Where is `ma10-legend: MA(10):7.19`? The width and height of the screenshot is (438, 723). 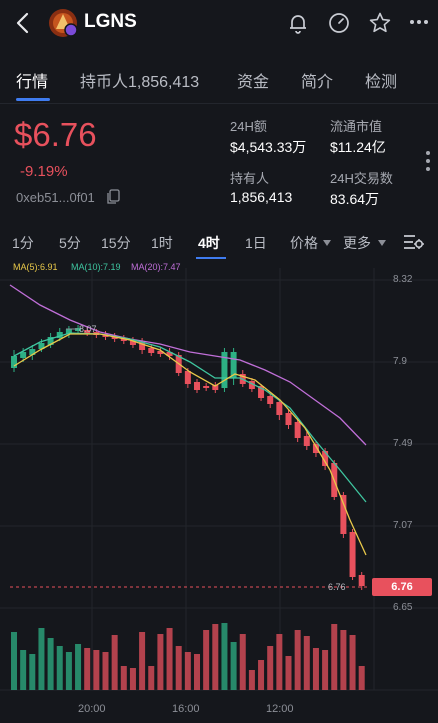 ma10-legend: MA(10):7.19 is located at coordinates (96, 267).